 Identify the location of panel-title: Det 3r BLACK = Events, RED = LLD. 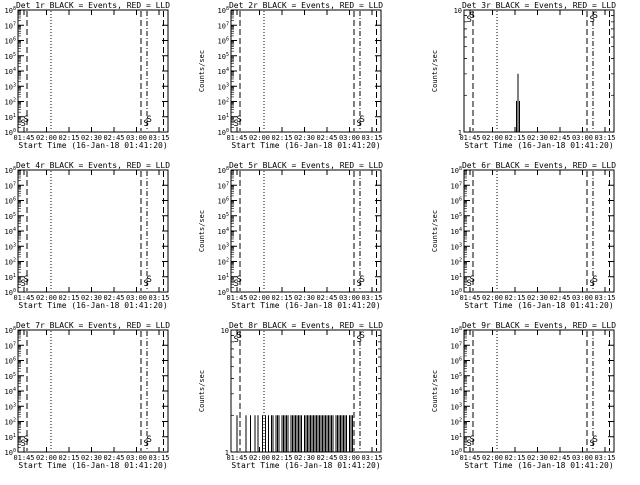
(539, 5).